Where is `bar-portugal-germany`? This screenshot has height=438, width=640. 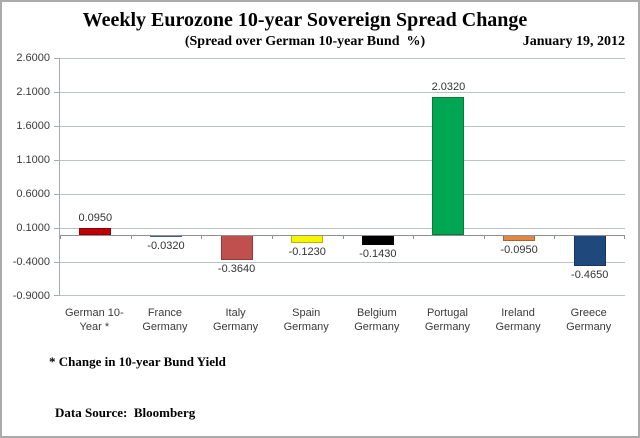 bar-portugal-germany is located at coordinates (448, 165).